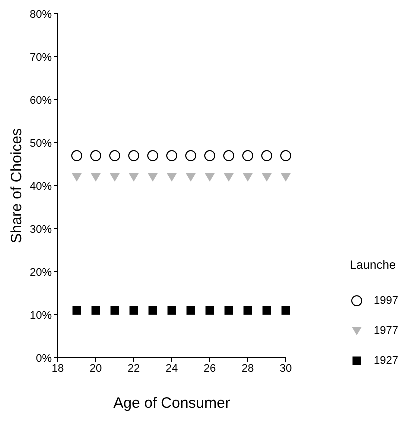  Describe the element at coordinates (41, 144) in the screenshot. I see `y-tick-label: 50%` at that location.